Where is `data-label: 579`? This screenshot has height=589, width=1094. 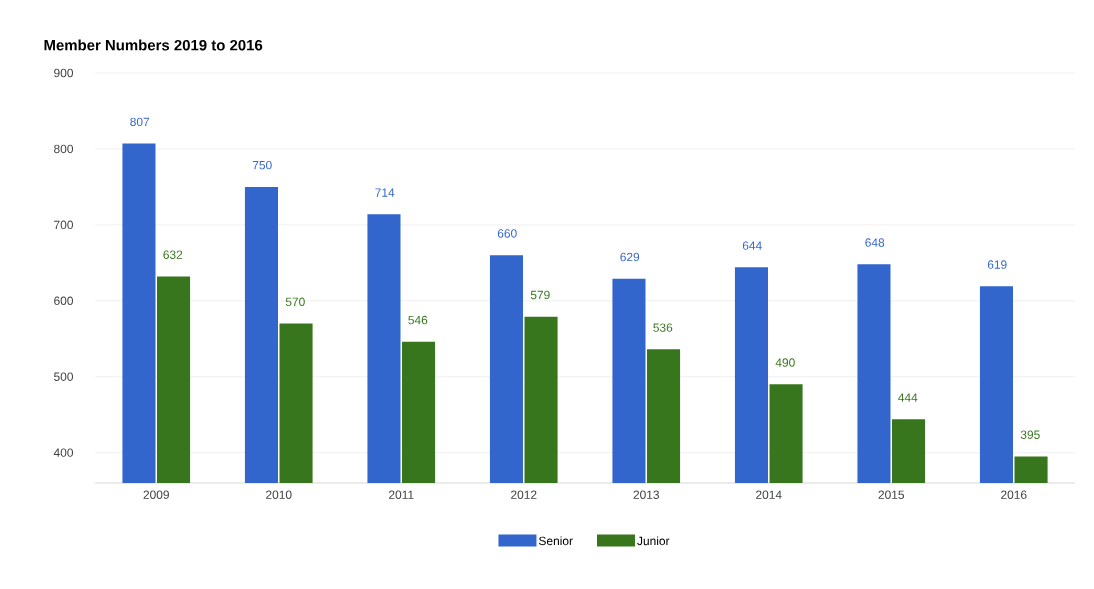
data-label: 579 is located at coordinates (540, 295).